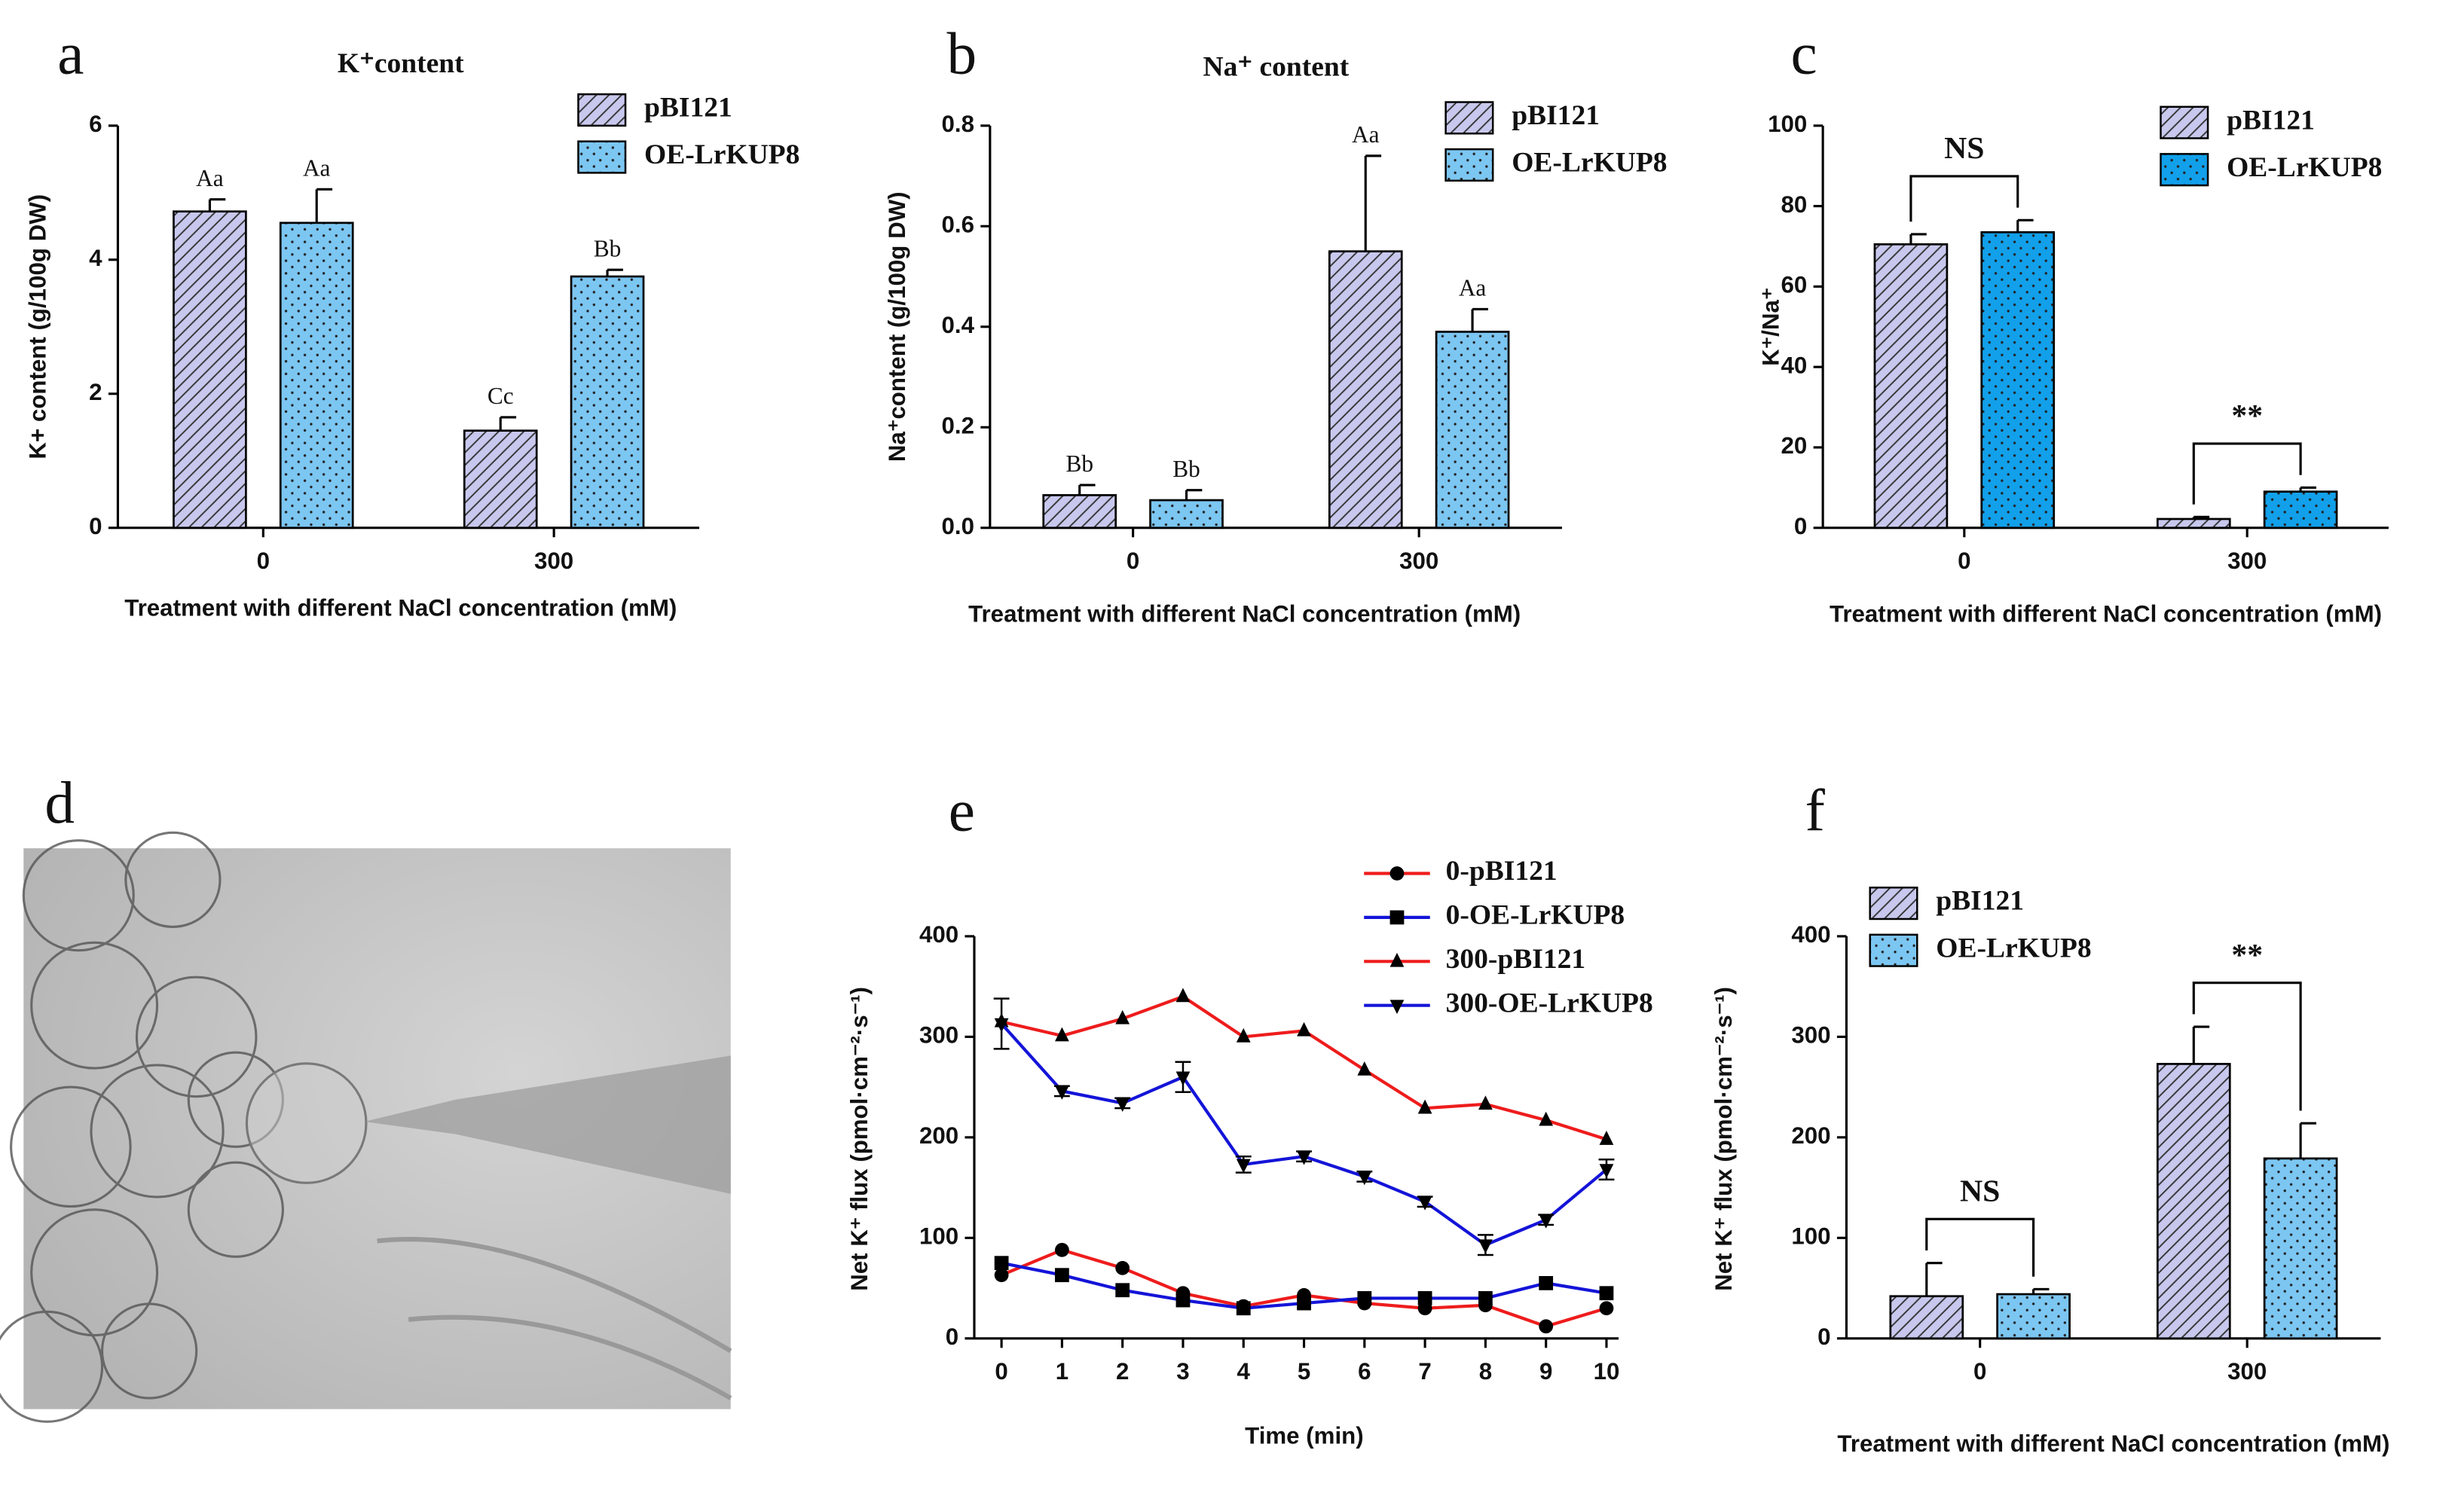 The width and height of the screenshot is (2464, 1493). Describe the element at coordinates (1062, 1371) in the screenshot. I see `x-tick-label: 1` at that location.